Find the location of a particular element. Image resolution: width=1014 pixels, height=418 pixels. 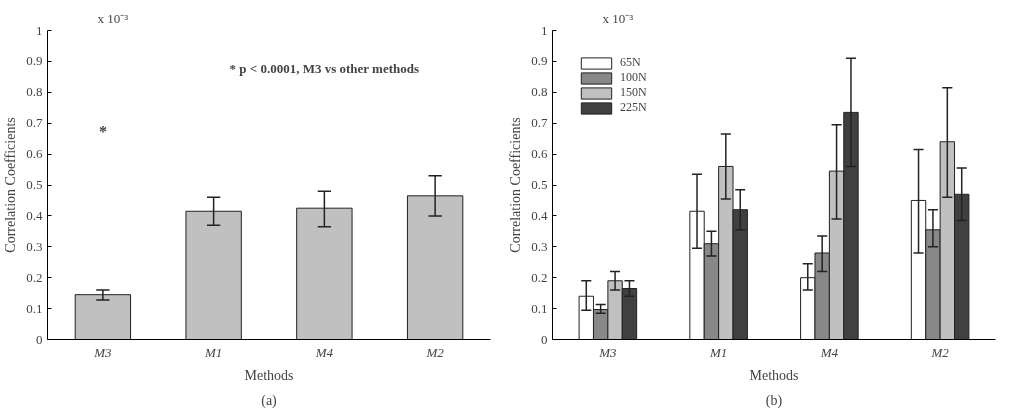

legend-label: 150N is located at coordinates (633, 92).